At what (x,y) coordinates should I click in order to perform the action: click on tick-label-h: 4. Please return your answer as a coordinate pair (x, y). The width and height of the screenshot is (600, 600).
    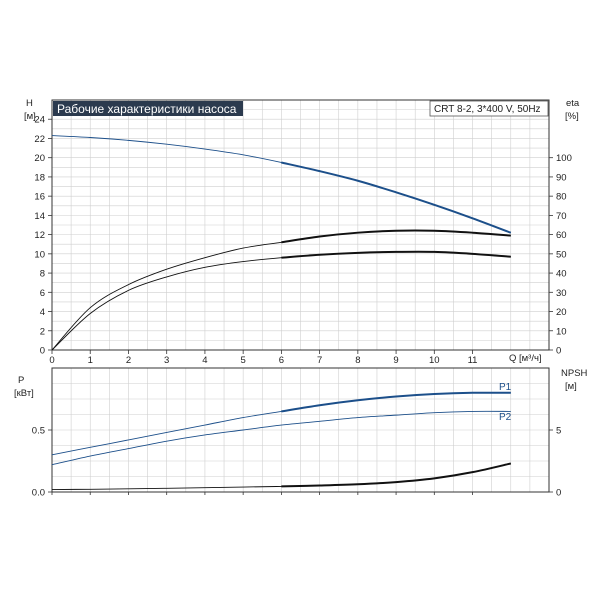
    Looking at the image, I should click on (42, 312).